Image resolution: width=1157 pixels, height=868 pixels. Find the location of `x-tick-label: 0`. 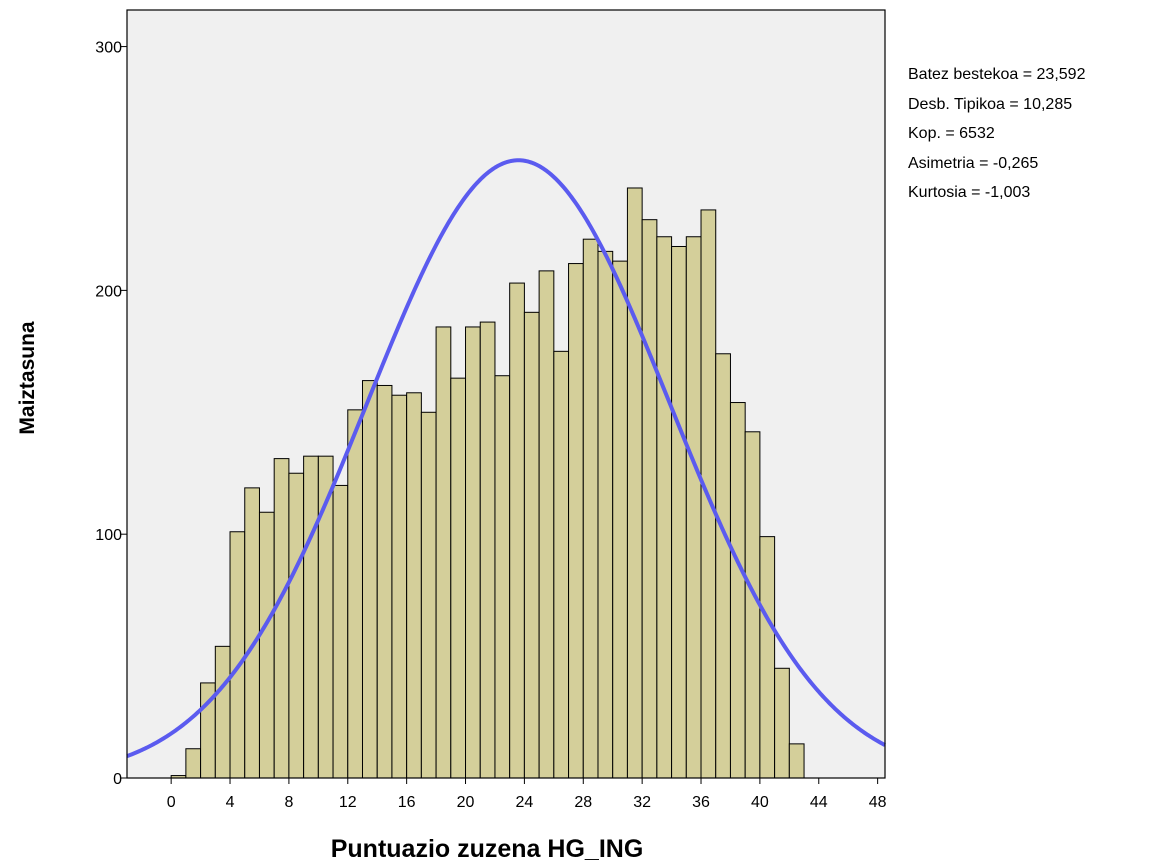

x-tick-label: 0 is located at coordinates (171, 802).